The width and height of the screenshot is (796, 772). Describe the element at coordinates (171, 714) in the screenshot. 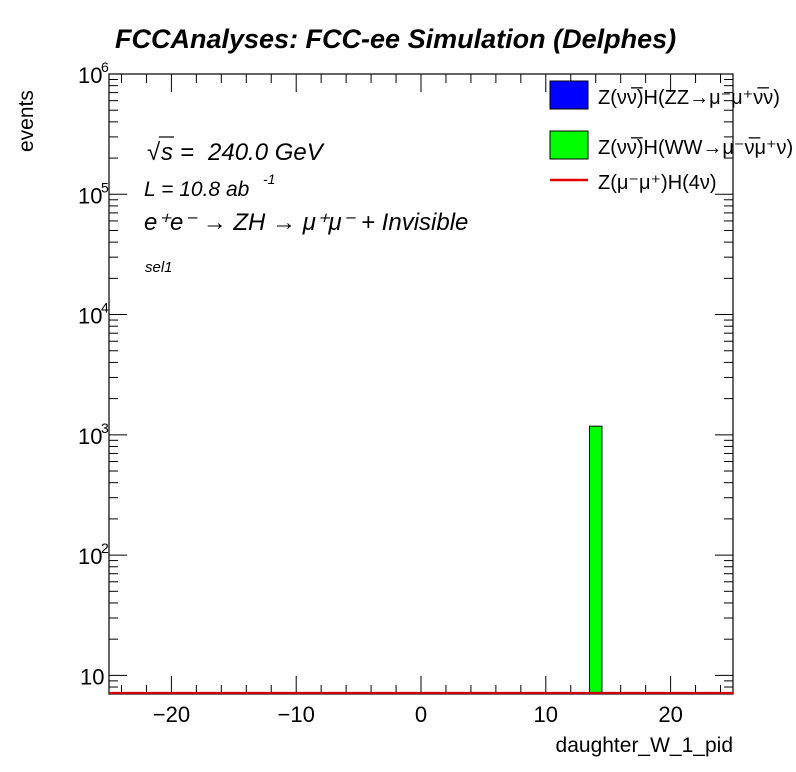

I see `x-tick-label: −20` at that location.